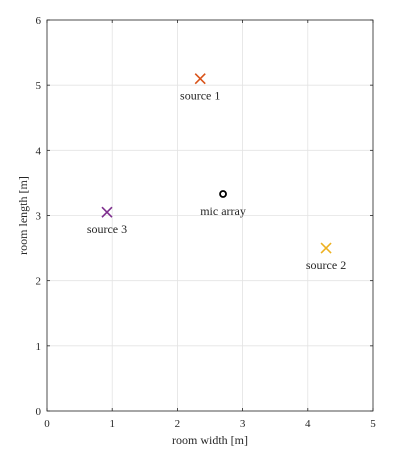  What do you see at coordinates (39, 21) in the screenshot?
I see `y-tick-label: 6` at bounding box center [39, 21].